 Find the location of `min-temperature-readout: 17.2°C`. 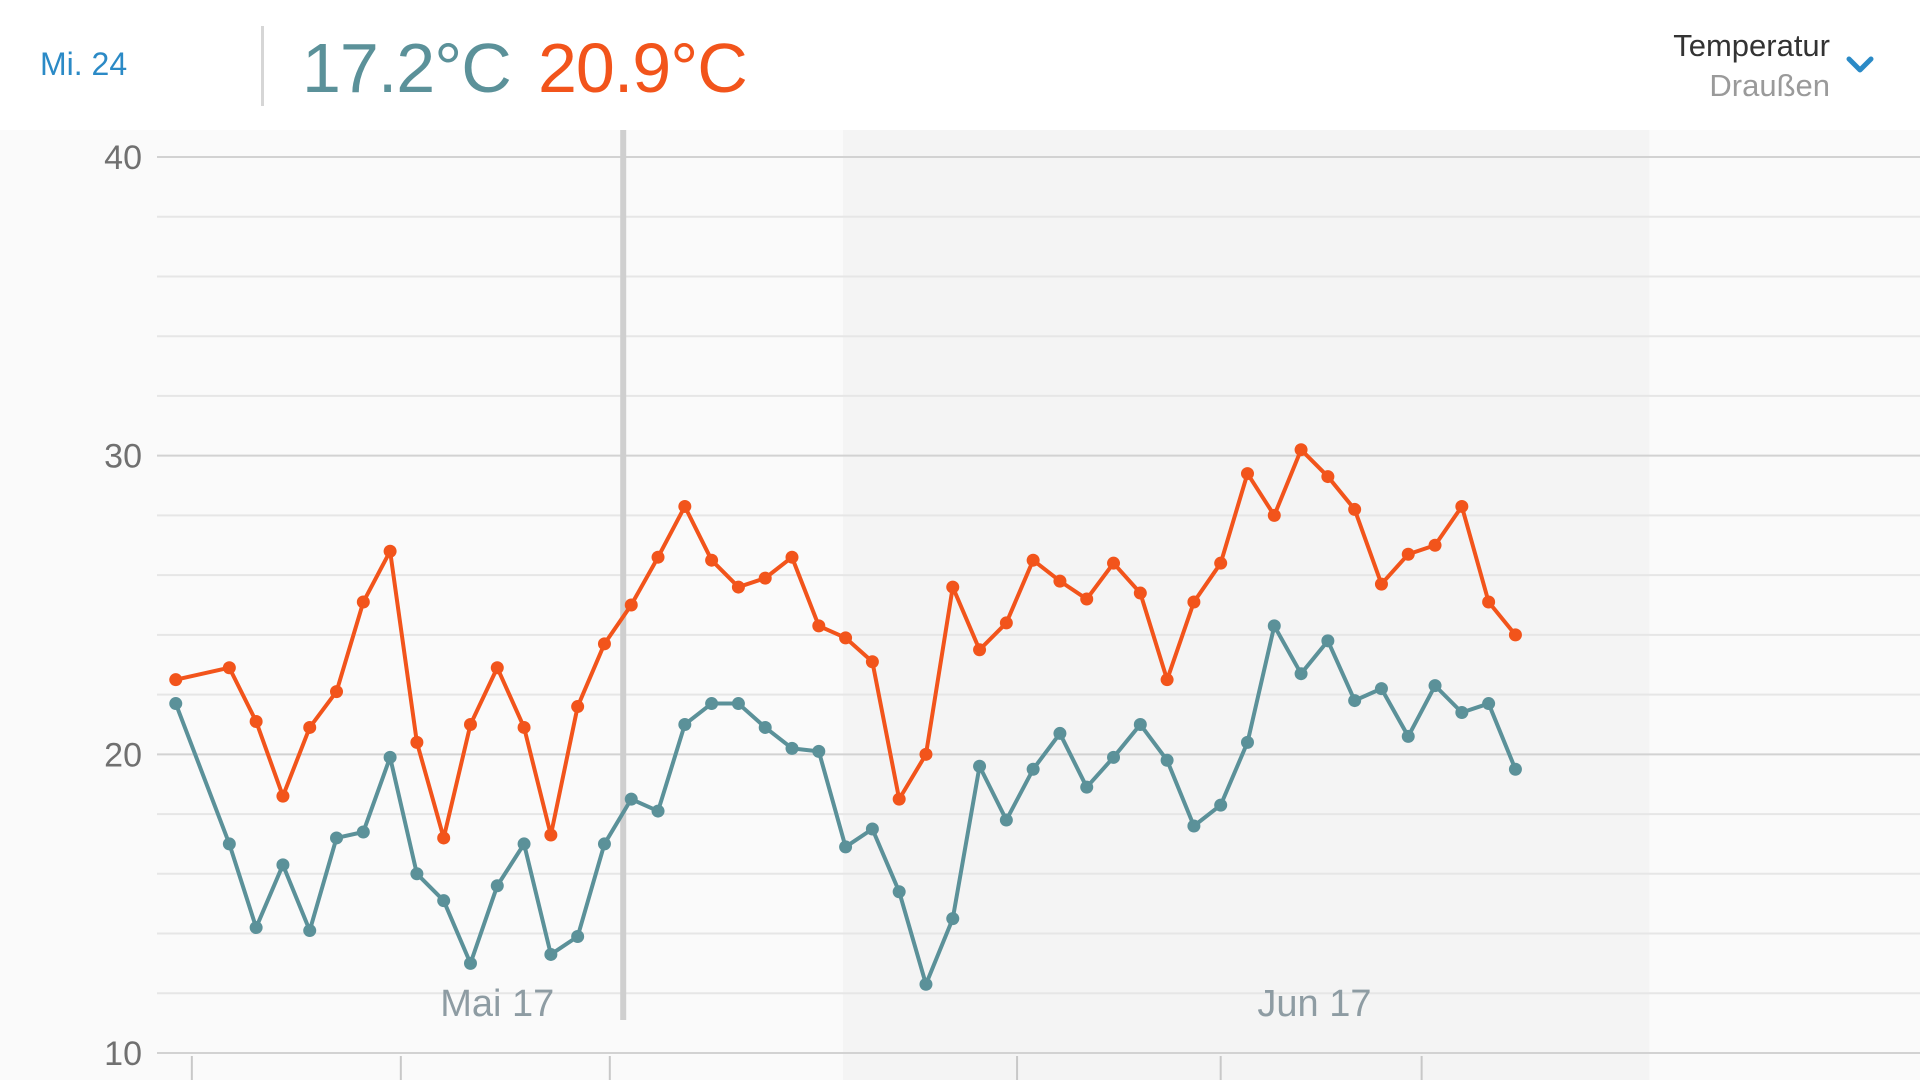

min-temperature-readout: 17.2°C is located at coordinates (407, 68).